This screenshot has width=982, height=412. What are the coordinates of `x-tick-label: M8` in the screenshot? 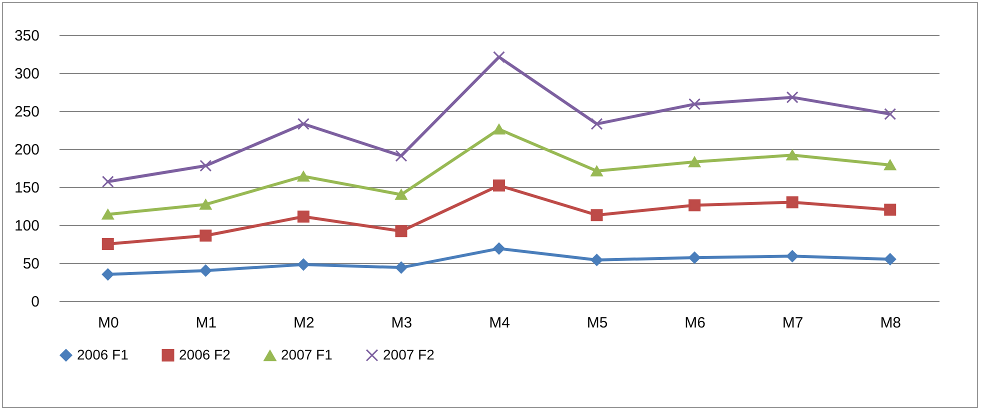 It's located at (891, 323).